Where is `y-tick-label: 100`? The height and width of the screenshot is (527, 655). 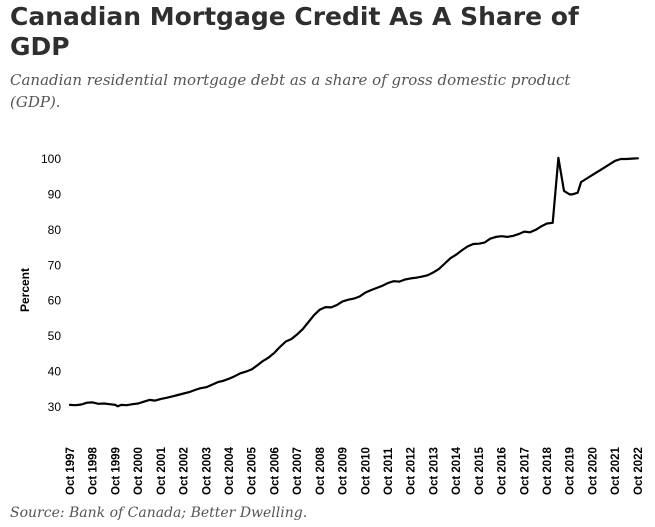 y-tick-label: 100 is located at coordinates (51, 159).